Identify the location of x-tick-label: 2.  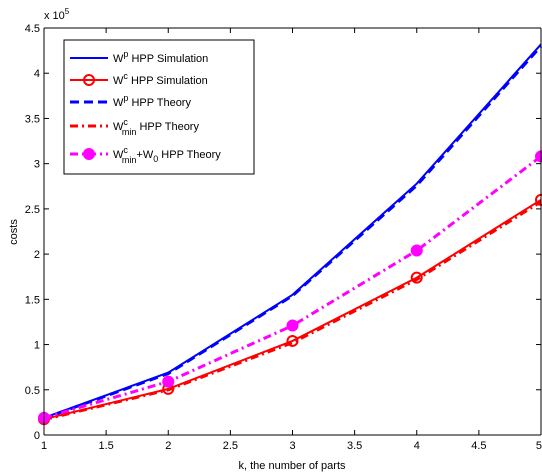
(168, 446).